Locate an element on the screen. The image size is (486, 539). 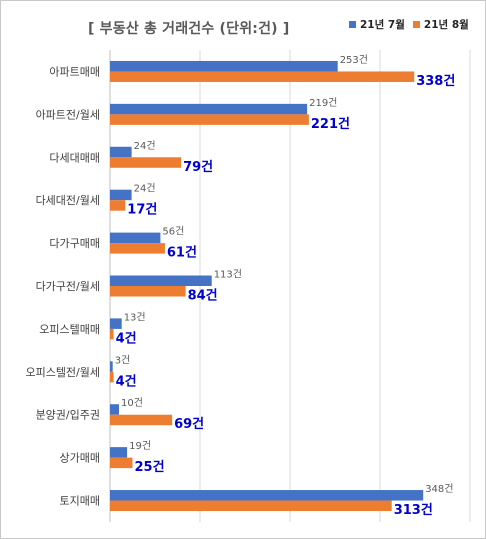
legend-swatch-august is located at coordinates (416, 24).